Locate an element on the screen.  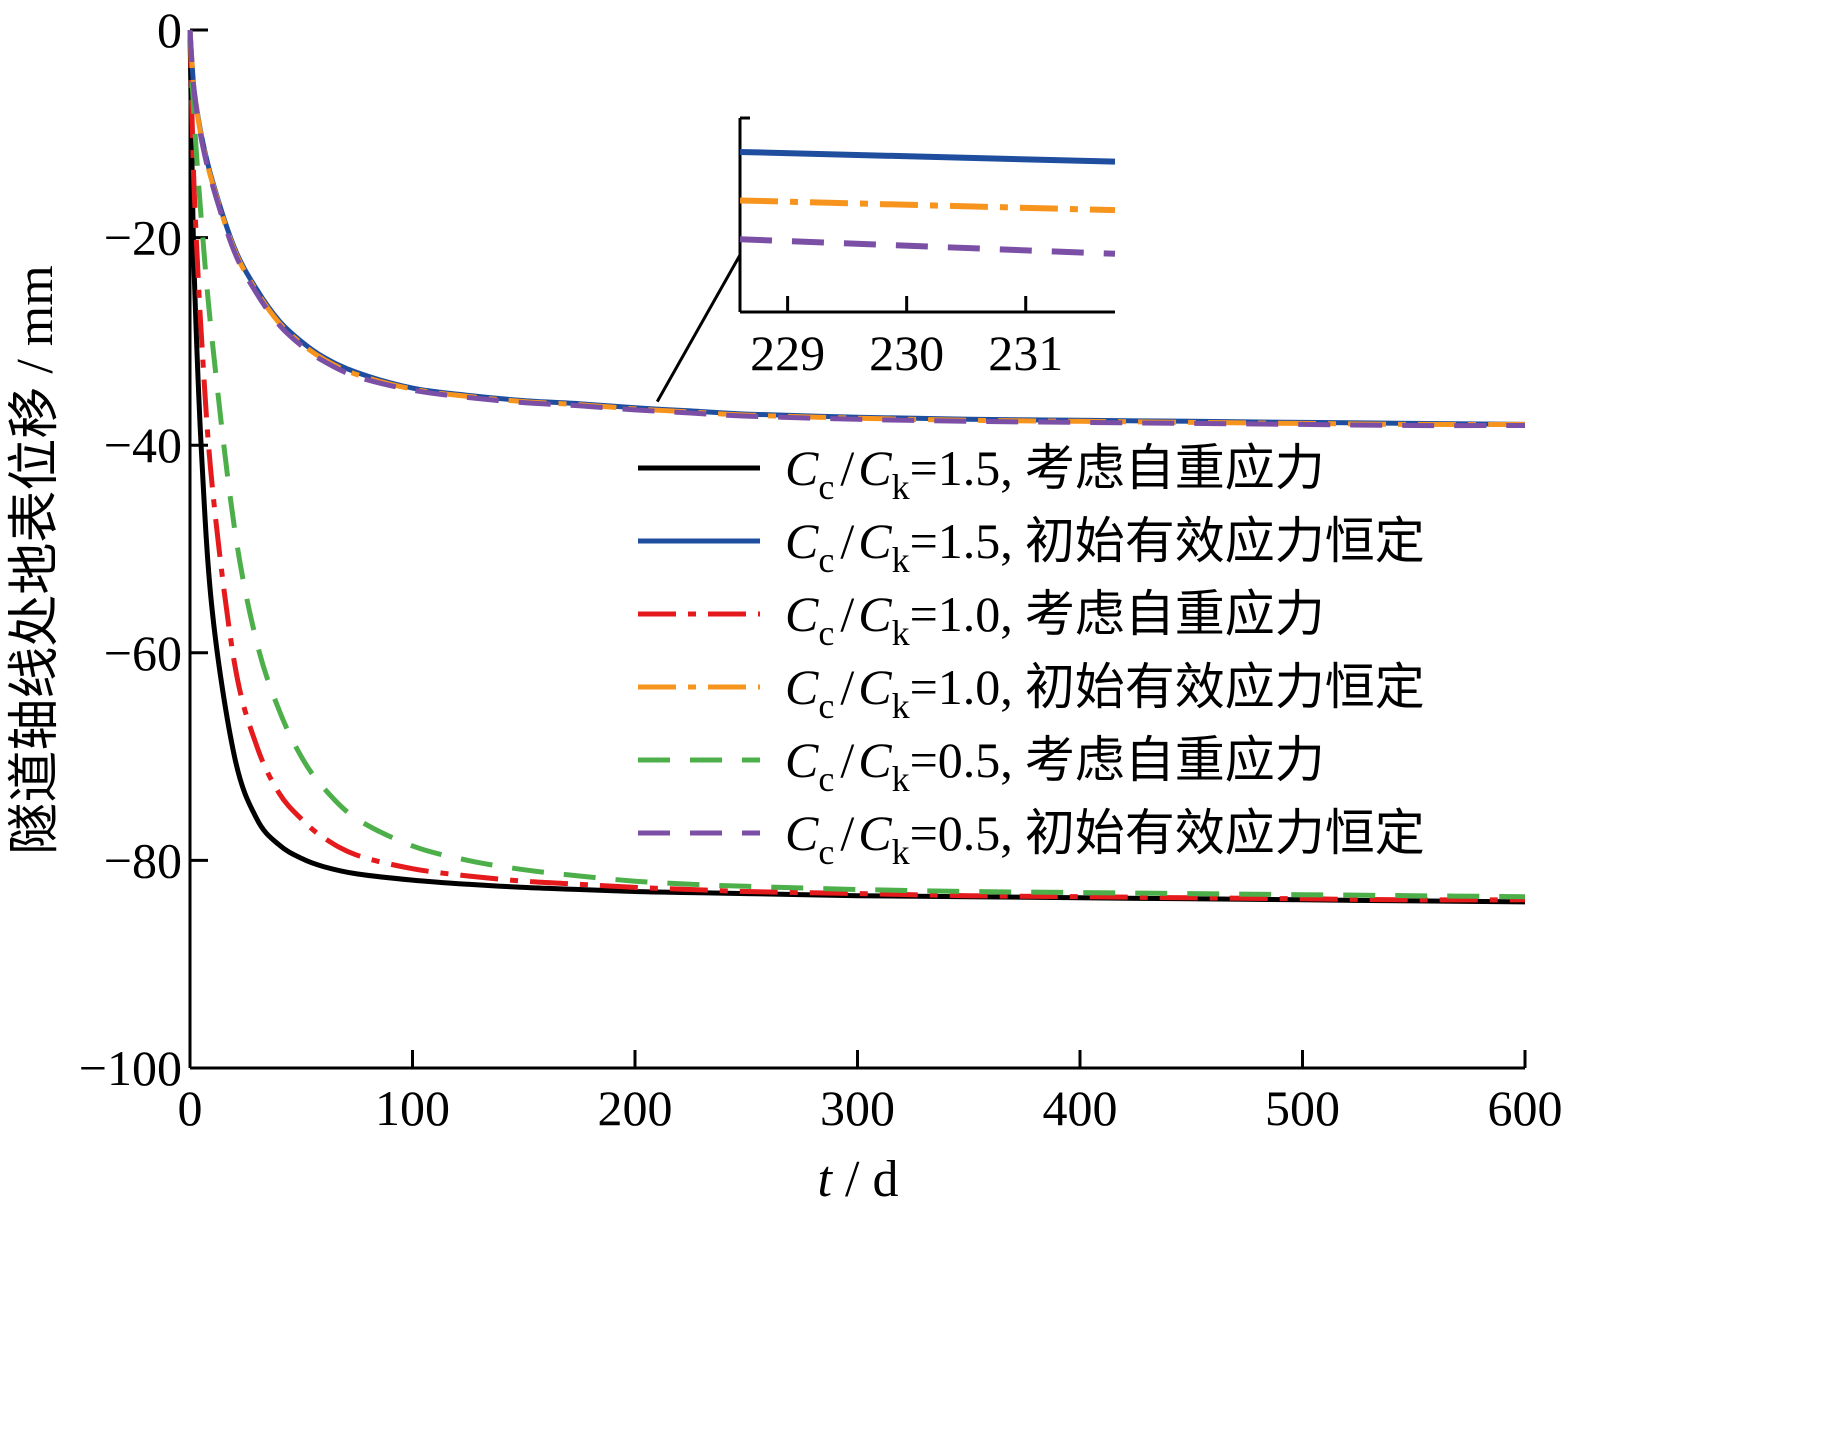
x-tick-label: 400 is located at coordinates (1080, 1108).